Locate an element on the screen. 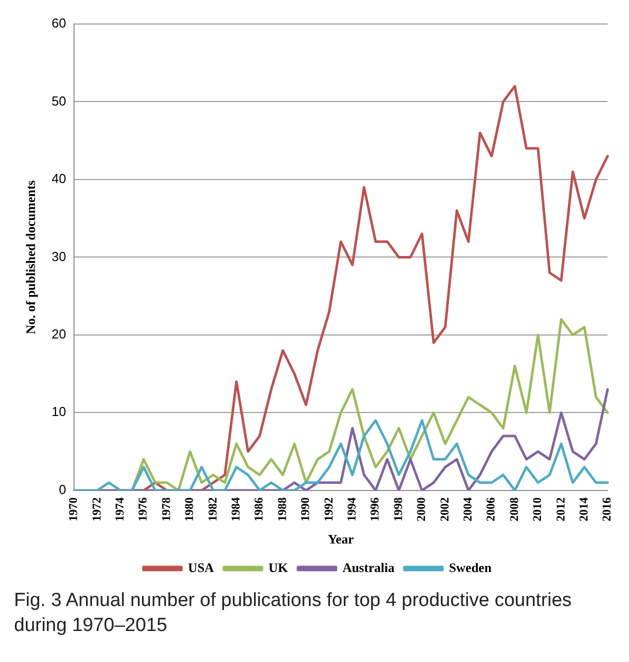 The width and height of the screenshot is (629, 662). x-tick-label: 2002 is located at coordinates (444, 509).